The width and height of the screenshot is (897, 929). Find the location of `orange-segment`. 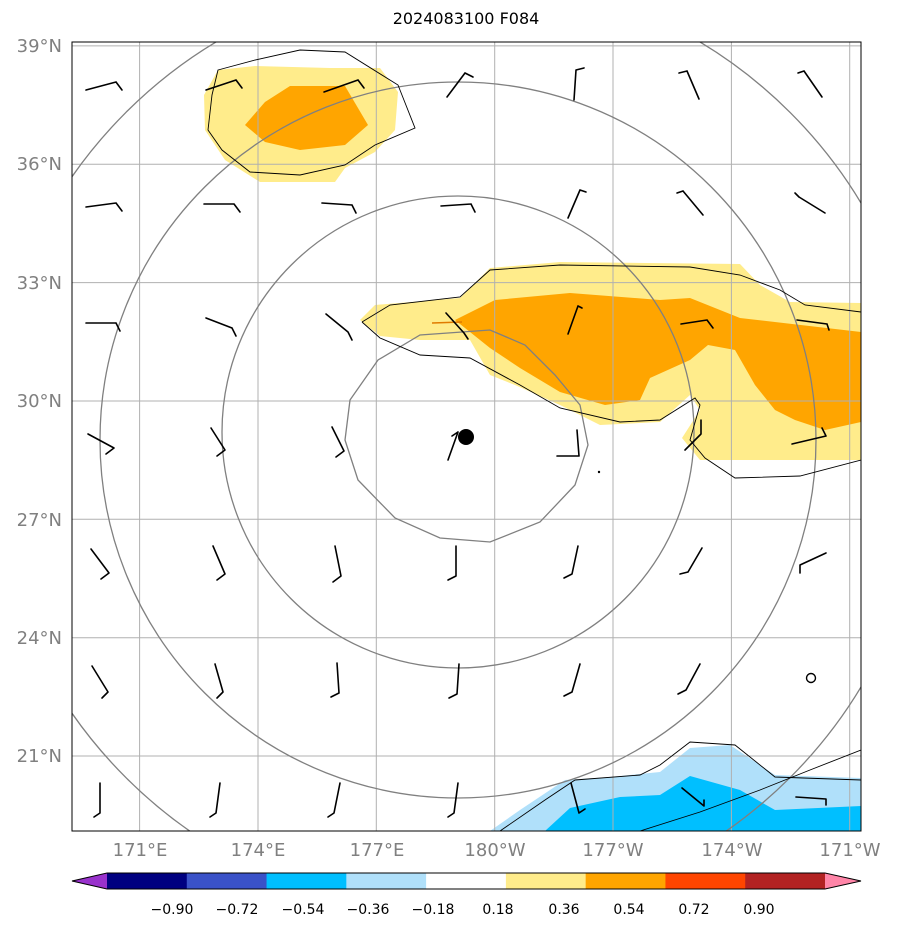

orange-segment is located at coordinates (447, 322).